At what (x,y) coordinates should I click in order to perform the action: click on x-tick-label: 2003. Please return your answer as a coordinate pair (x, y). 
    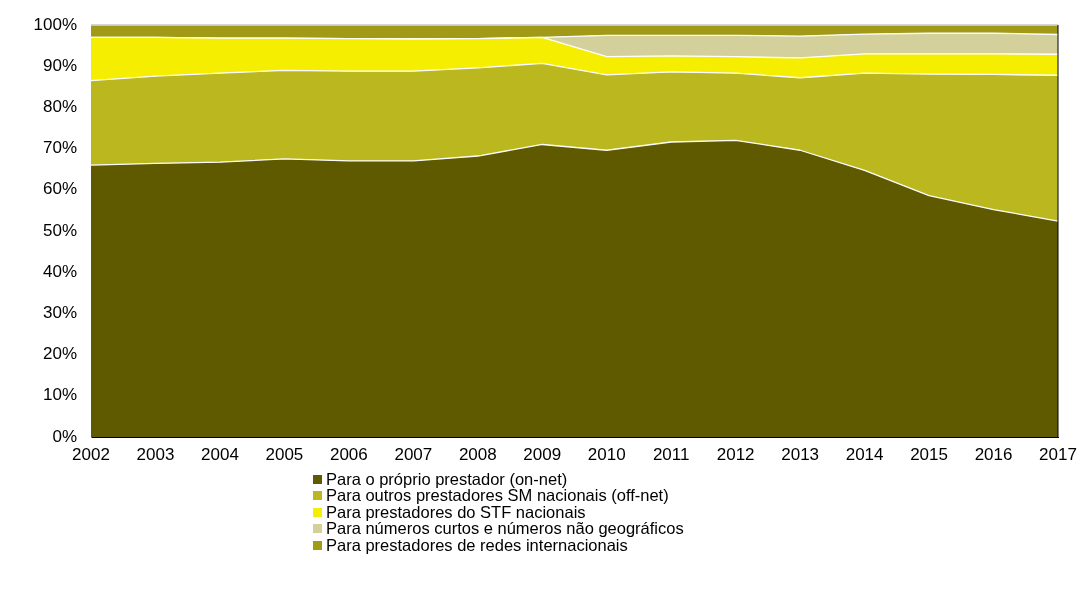
    Looking at the image, I should click on (155, 454).